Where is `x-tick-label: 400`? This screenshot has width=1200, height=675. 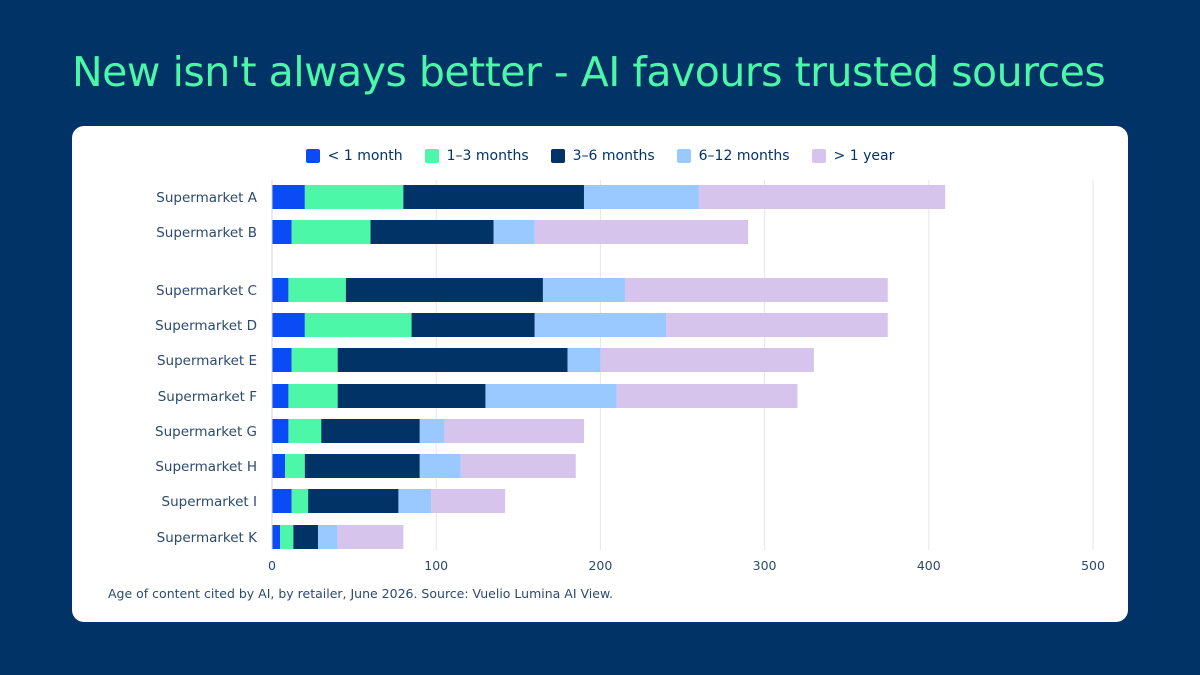
x-tick-label: 400 is located at coordinates (929, 565).